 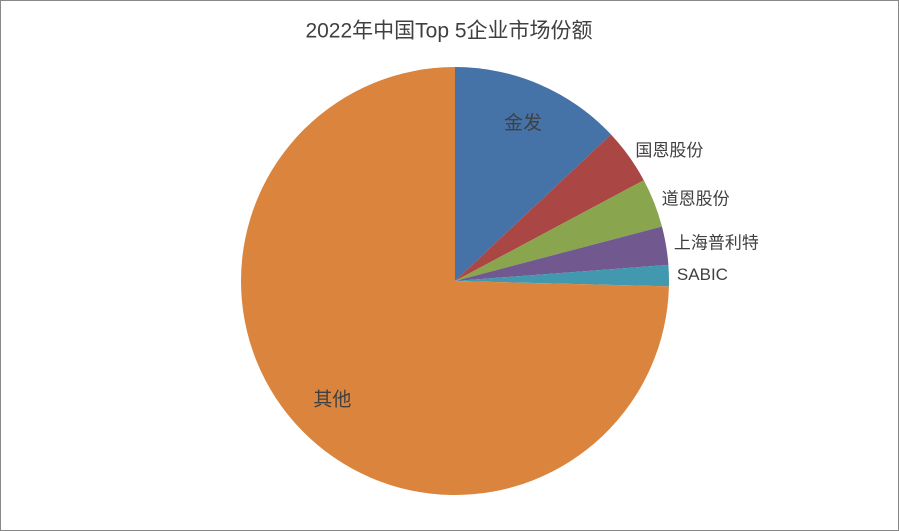 I want to click on slice-label: 道恩股份, so click(x=696, y=198).